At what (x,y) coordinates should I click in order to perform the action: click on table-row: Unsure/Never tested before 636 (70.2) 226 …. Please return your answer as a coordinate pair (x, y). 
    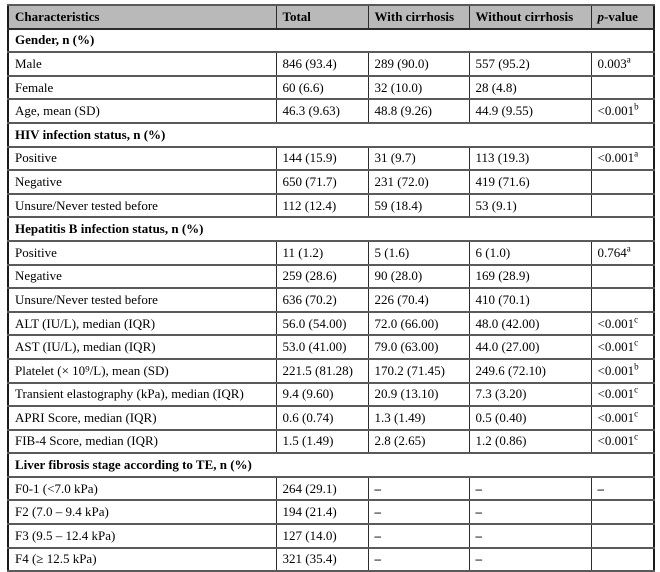
    Looking at the image, I should click on (331, 300).